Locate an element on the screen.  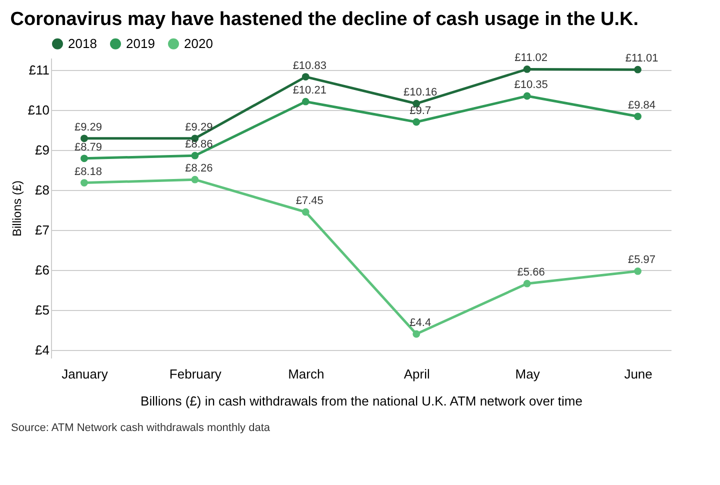
data-label: £7.45 is located at coordinates (310, 201).